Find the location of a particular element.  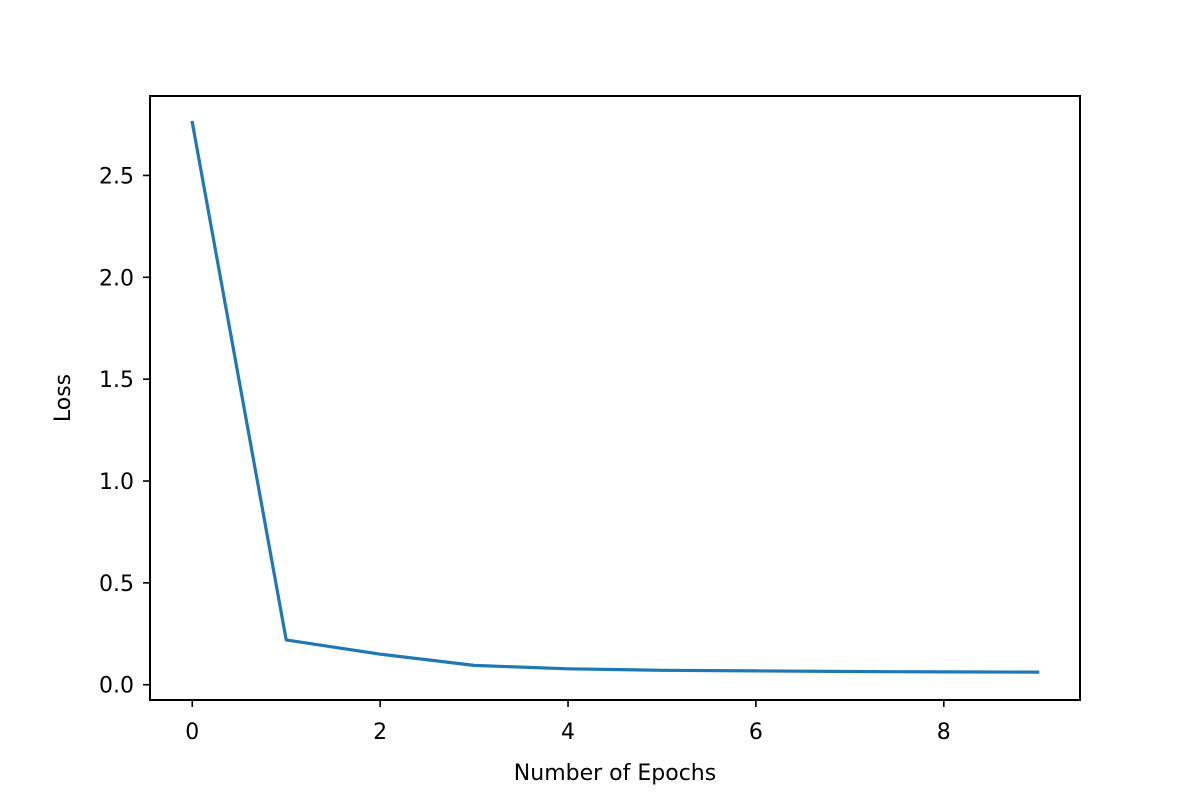

x-tick-label: 8 is located at coordinates (944, 732).